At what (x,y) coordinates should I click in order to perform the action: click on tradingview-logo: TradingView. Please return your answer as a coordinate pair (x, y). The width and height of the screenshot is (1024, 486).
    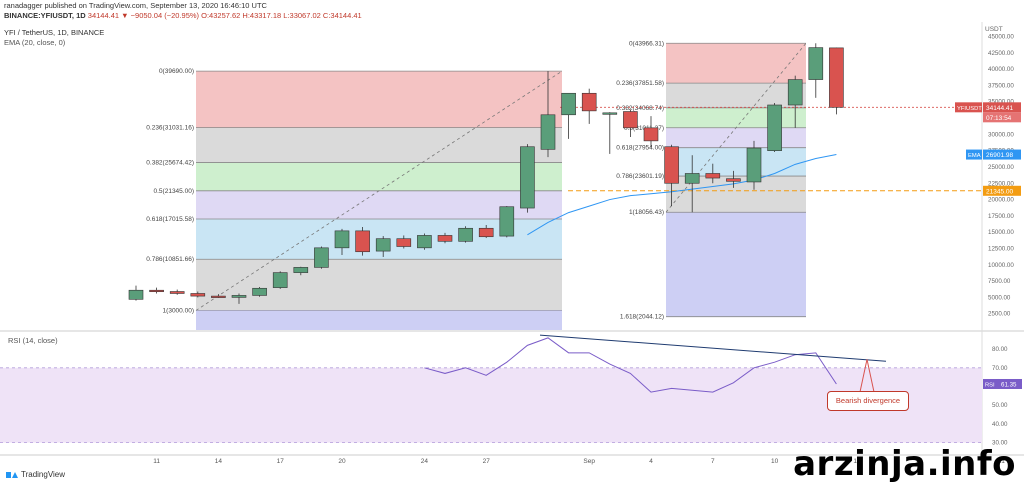
    Looking at the image, I should click on (35, 474).